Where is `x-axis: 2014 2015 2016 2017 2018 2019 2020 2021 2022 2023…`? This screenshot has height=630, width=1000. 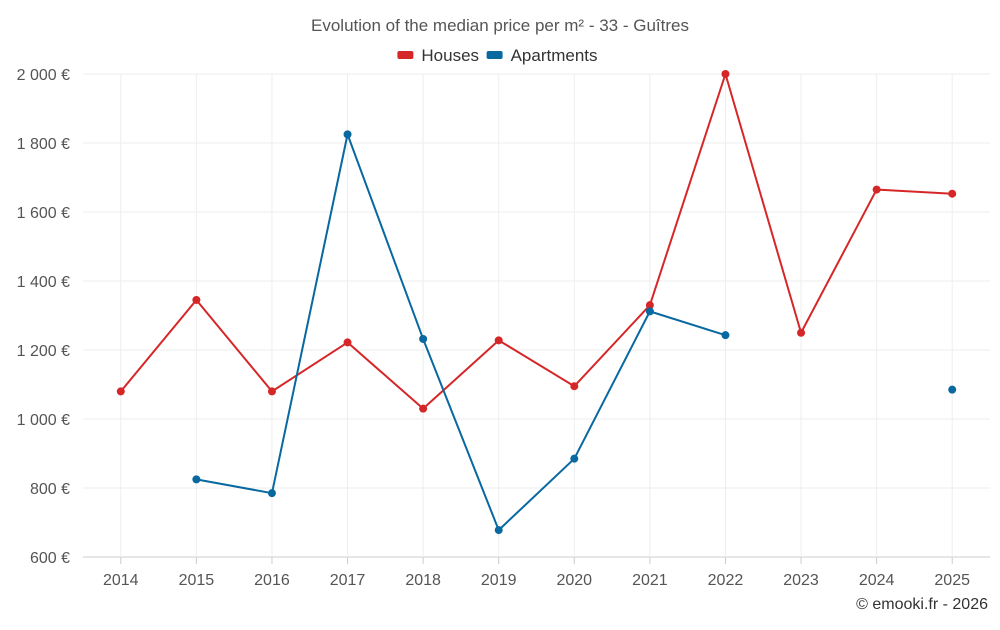 x-axis: 2014 2015 2016 2017 2018 2019 2020 2021 2022 2023… is located at coordinates (536, 573).